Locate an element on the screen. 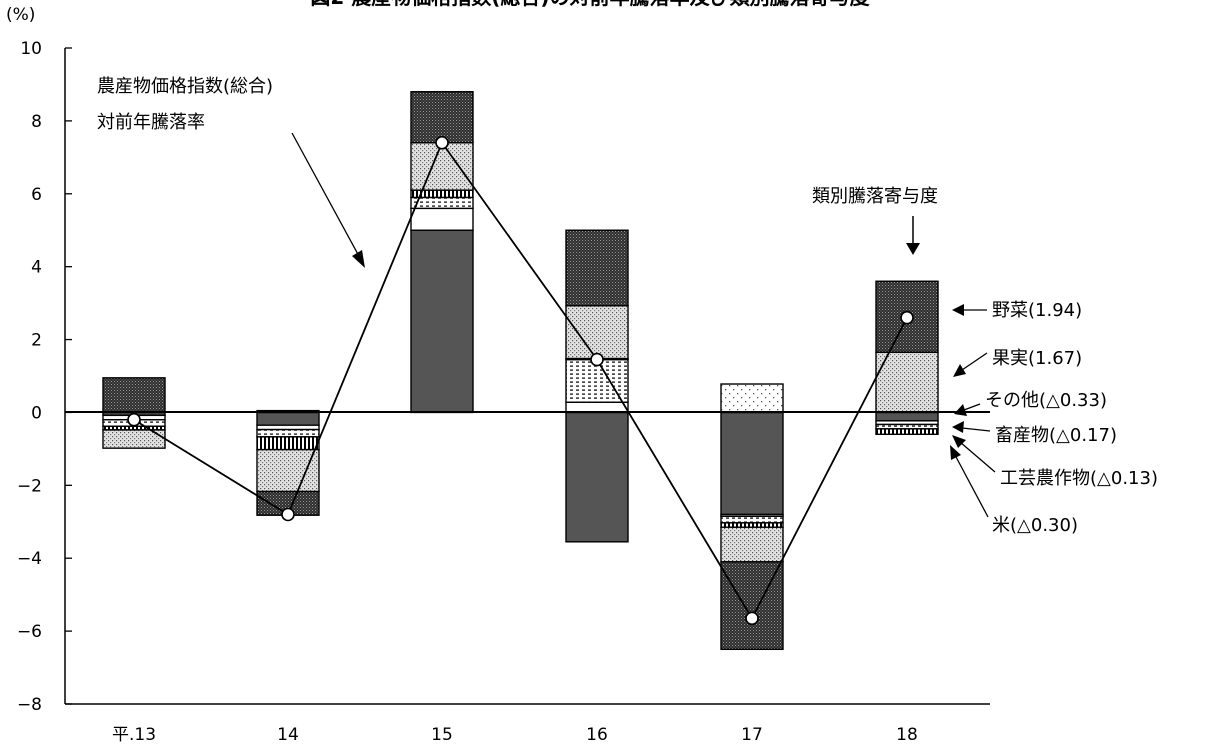 The height and width of the screenshot is (749, 1229). contrib-annotation: 類別騰落寄与度 is located at coordinates (875, 196).